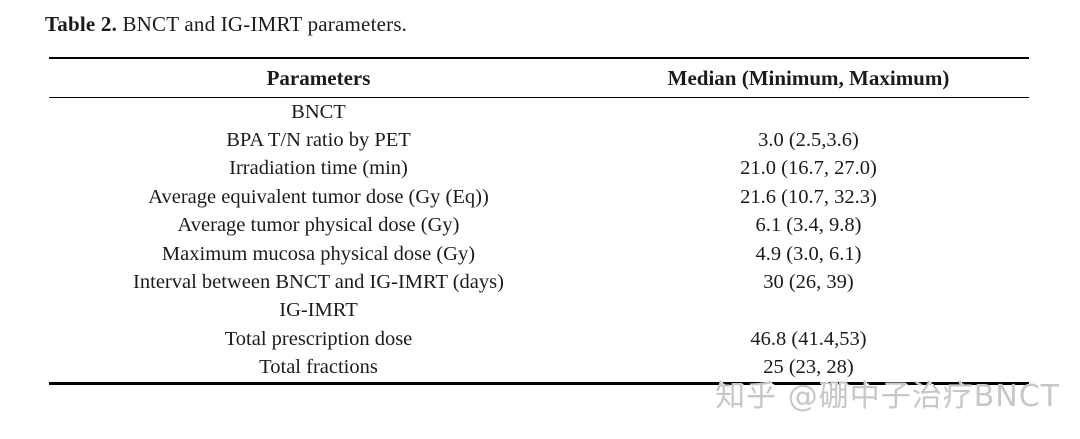  Describe the element at coordinates (808, 168) in the screenshot. I see `row-value: 21.0 (16.7, 27.0)` at that location.